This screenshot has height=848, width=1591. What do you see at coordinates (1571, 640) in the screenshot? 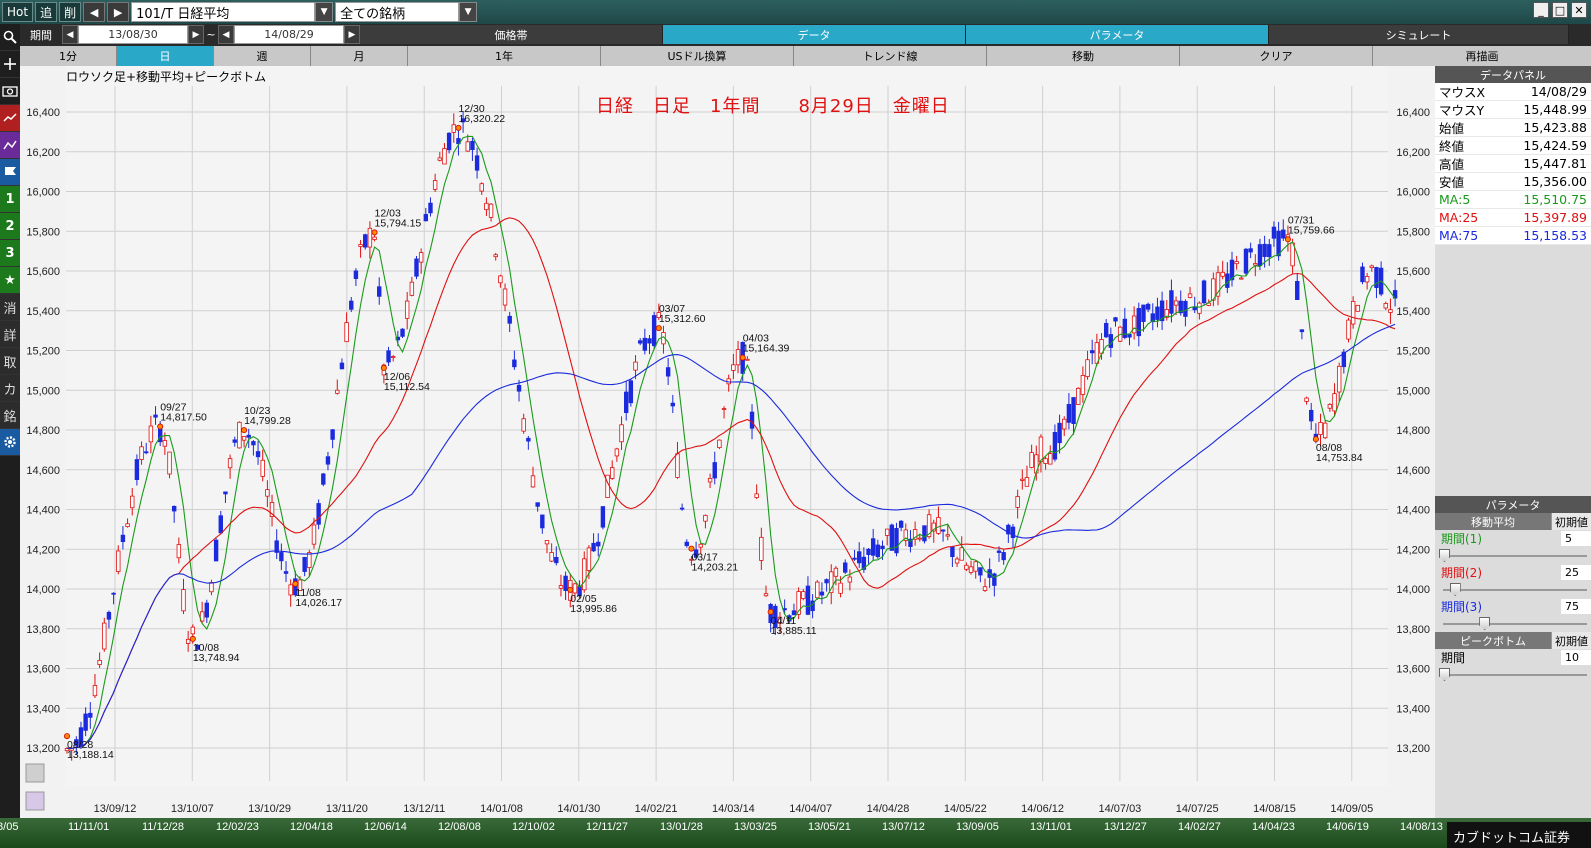
I see `peakbottom-reset-button: 初期値` at bounding box center [1571, 640].